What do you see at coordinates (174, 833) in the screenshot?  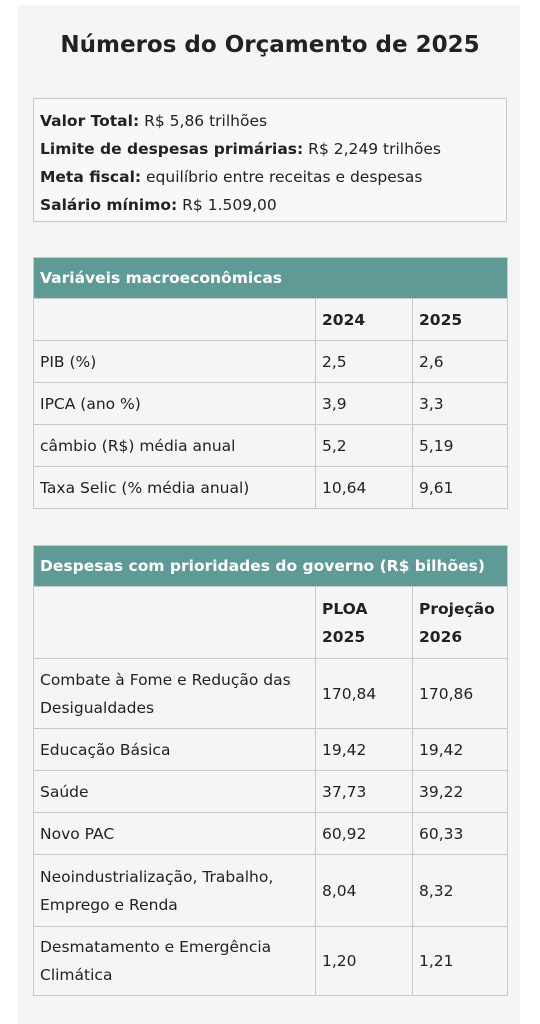 I see `row-label: Novo PAC` at bounding box center [174, 833].